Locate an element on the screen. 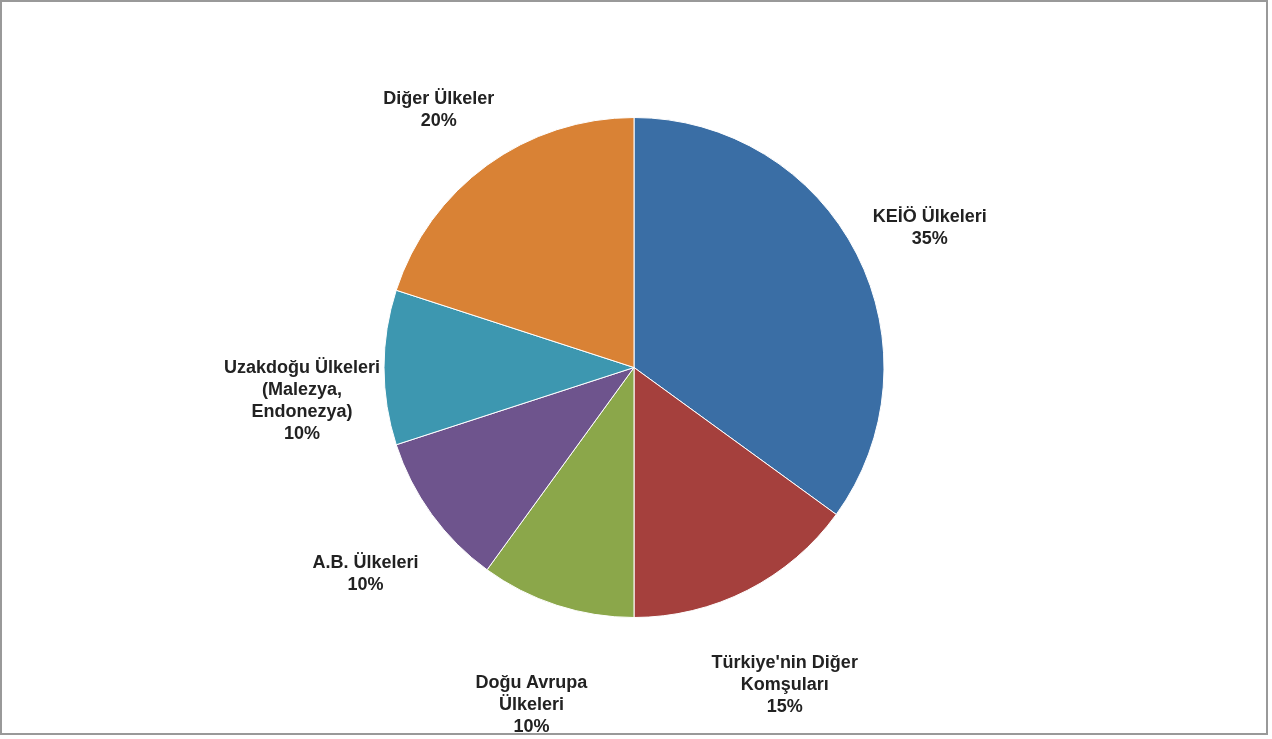 The width and height of the screenshot is (1272, 739). slice-label: Türkiye'nin Diğer Komşuları is located at coordinates (784, 673).